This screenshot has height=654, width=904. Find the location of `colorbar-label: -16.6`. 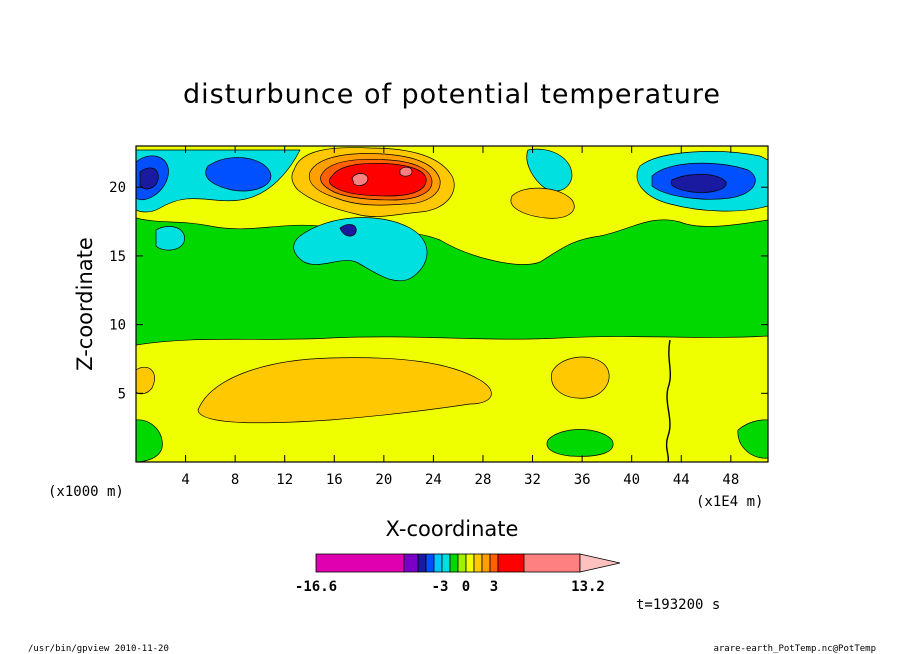

colorbar-label: -16.6 is located at coordinates (316, 587).